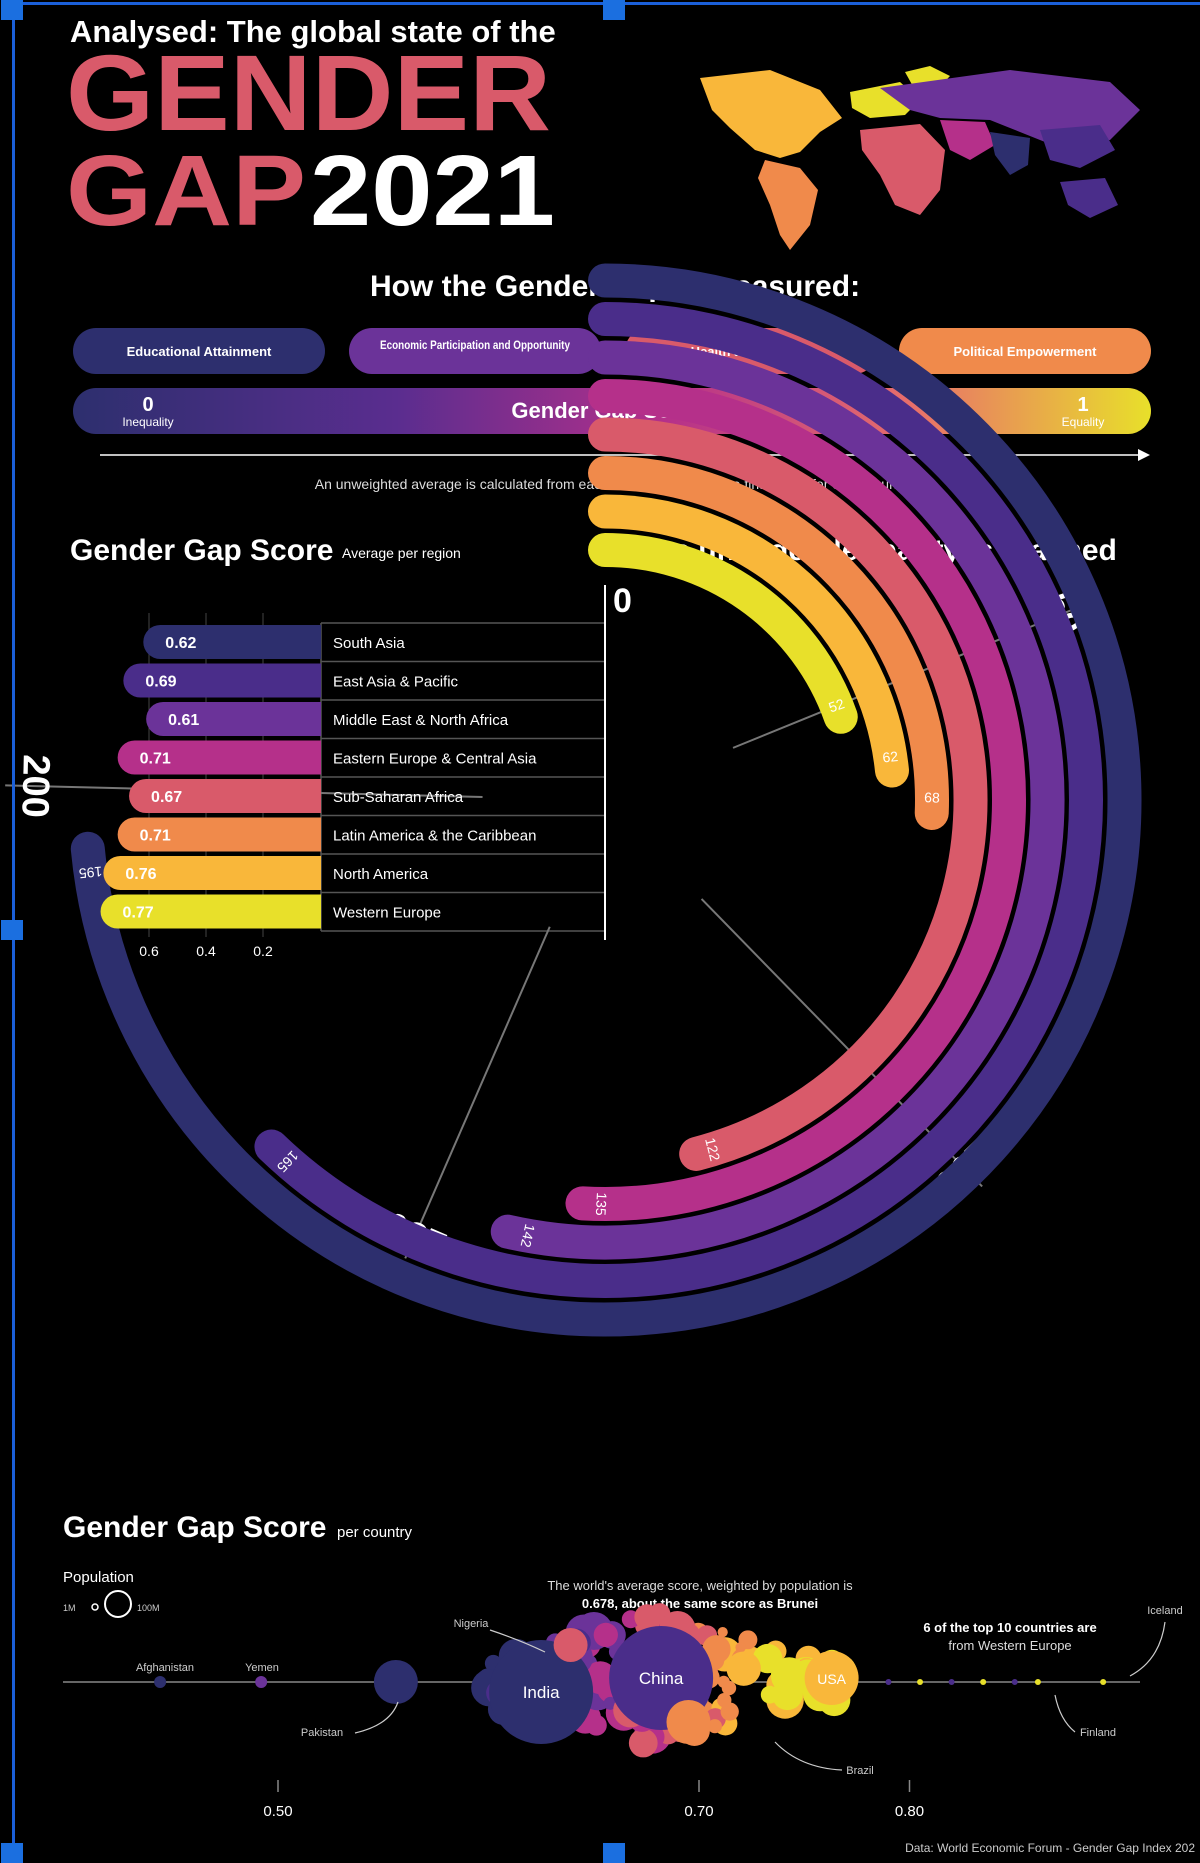 This screenshot has height=1863, width=1200. What do you see at coordinates (148, 1608) in the screenshot?
I see `population-legend-large: 100M` at bounding box center [148, 1608].